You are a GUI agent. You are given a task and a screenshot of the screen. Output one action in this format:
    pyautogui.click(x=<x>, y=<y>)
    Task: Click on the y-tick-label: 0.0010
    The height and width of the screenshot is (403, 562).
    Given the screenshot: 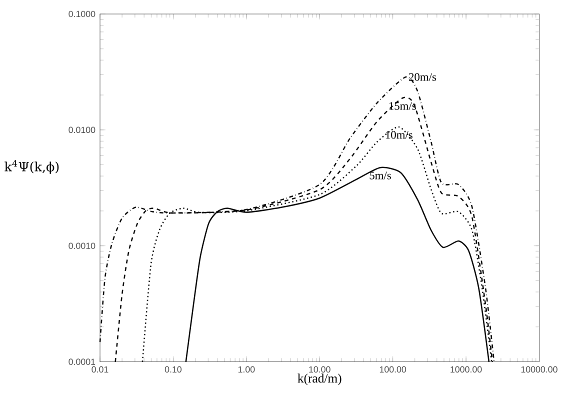 What is the action you would take?
    pyautogui.click(x=82, y=246)
    